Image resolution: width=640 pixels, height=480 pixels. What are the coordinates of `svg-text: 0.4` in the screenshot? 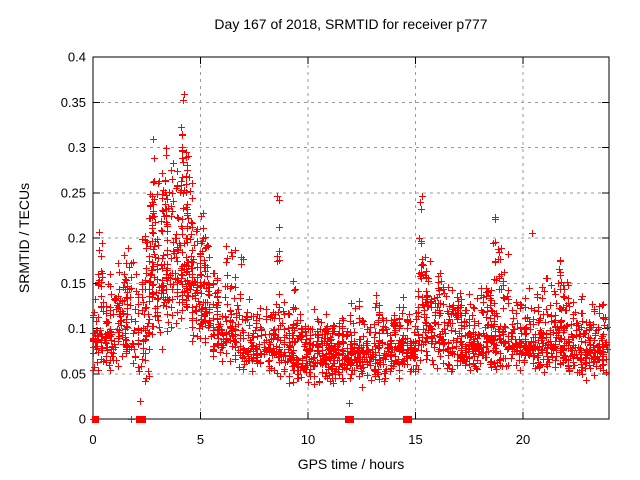 It's located at (77, 57).